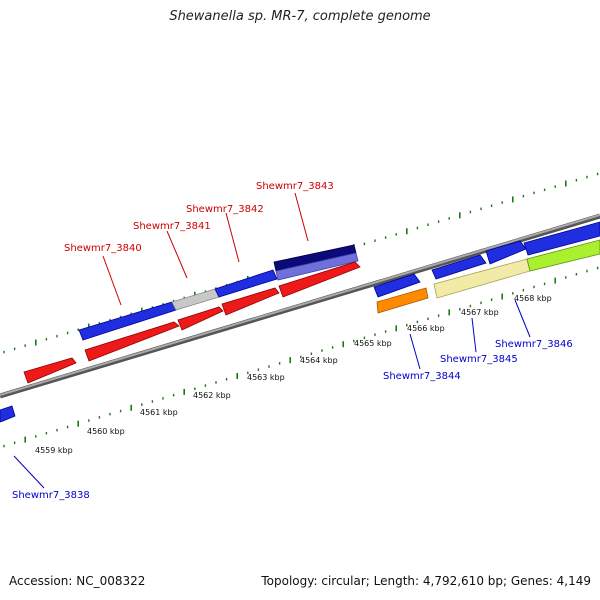  Describe the element at coordinates (106, 431) in the screenshot. I see `scale-label: 4560 kbp` at that location.